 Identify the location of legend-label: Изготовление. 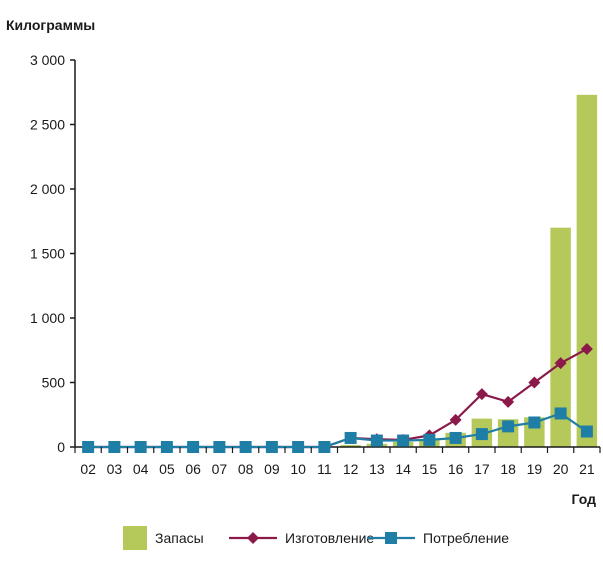
(329, 538).